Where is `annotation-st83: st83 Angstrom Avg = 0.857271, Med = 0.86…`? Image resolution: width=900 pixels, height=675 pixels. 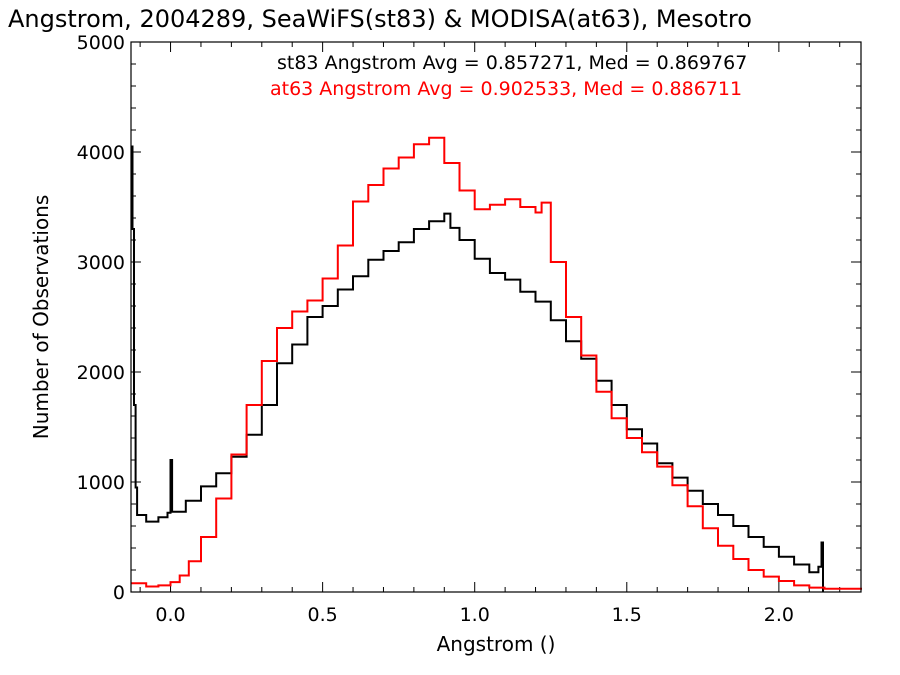 annotation-st83: st83 Angstrom Avg = 0.857271, Med = 0.86… is located at coordinates (512, 63).